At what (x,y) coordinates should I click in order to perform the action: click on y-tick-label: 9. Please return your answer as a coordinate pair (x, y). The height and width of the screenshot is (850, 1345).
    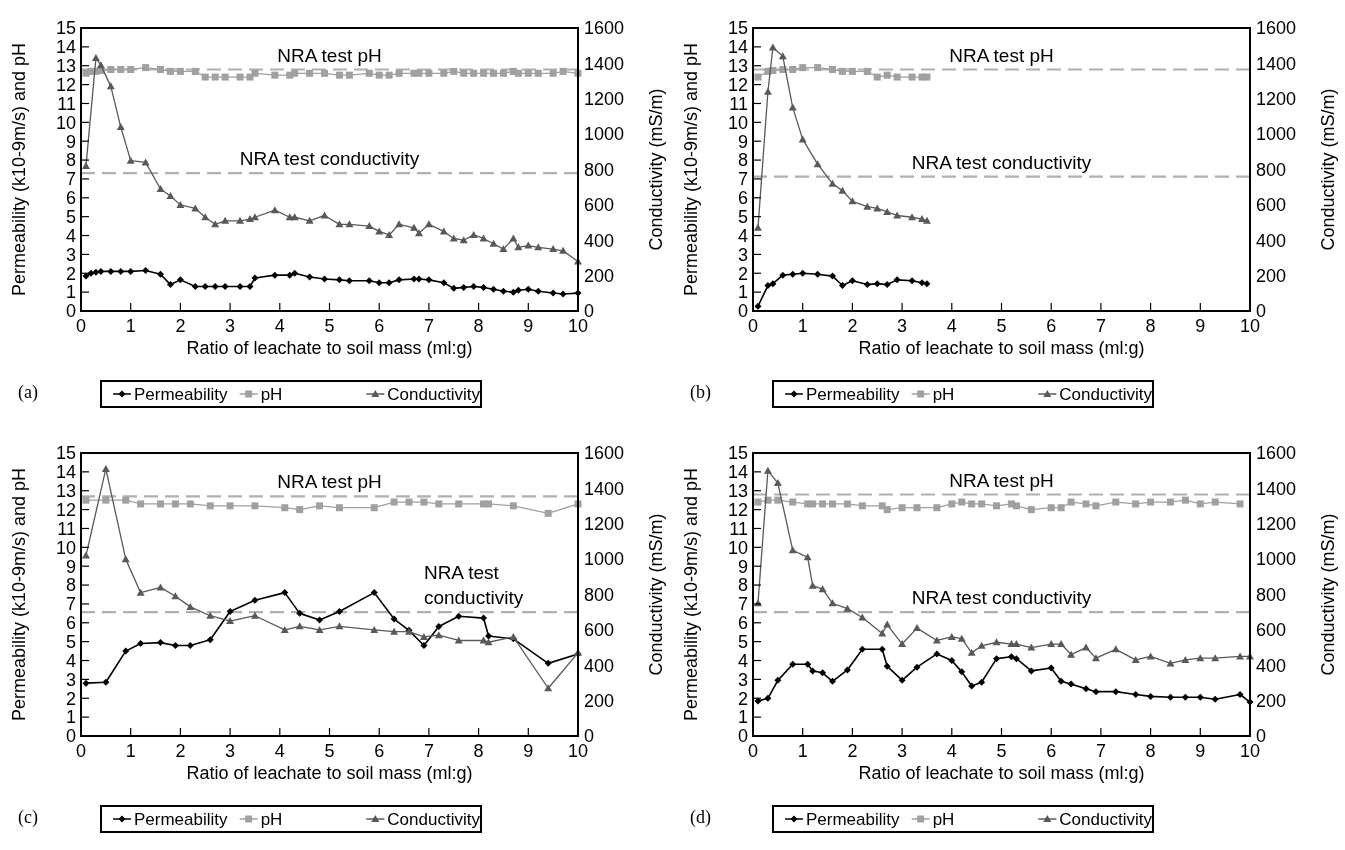
    Looking at the image, I should click on (742, 566).